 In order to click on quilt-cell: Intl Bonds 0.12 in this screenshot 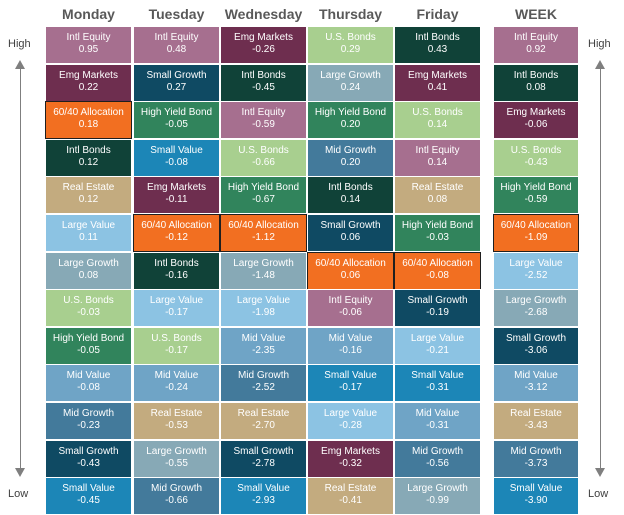, I will do `click(88, 157)`.